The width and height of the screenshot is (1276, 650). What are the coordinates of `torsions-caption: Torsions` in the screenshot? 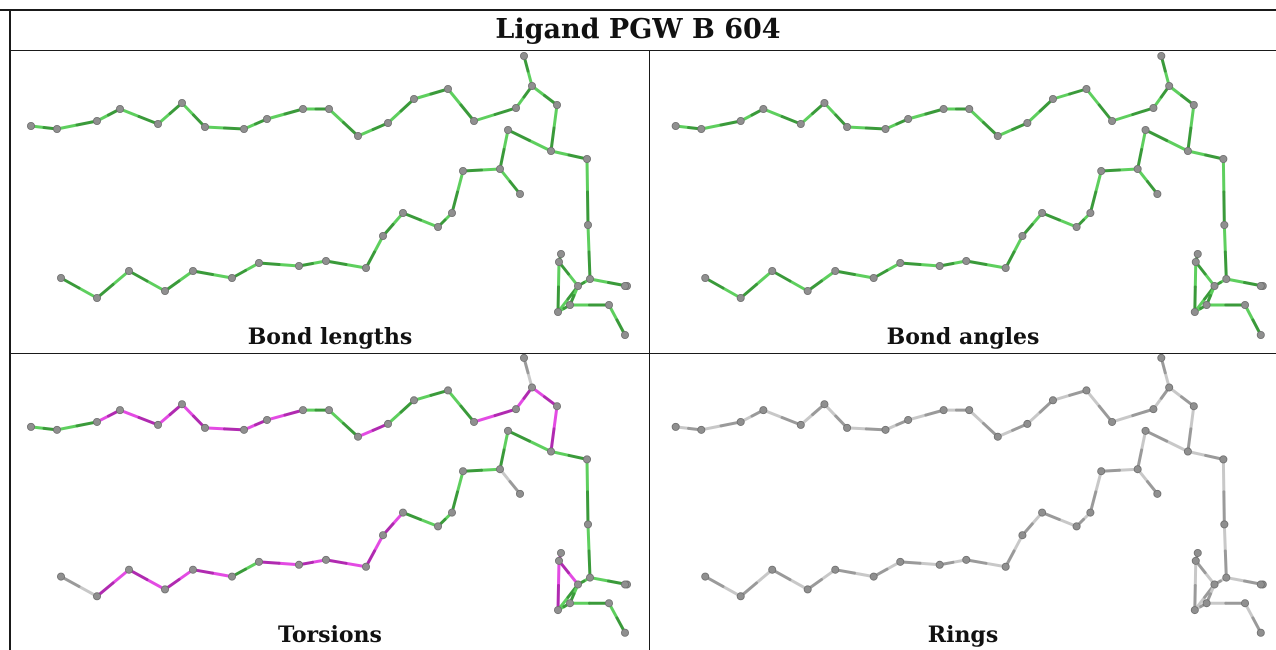 It's located at (330, 635).